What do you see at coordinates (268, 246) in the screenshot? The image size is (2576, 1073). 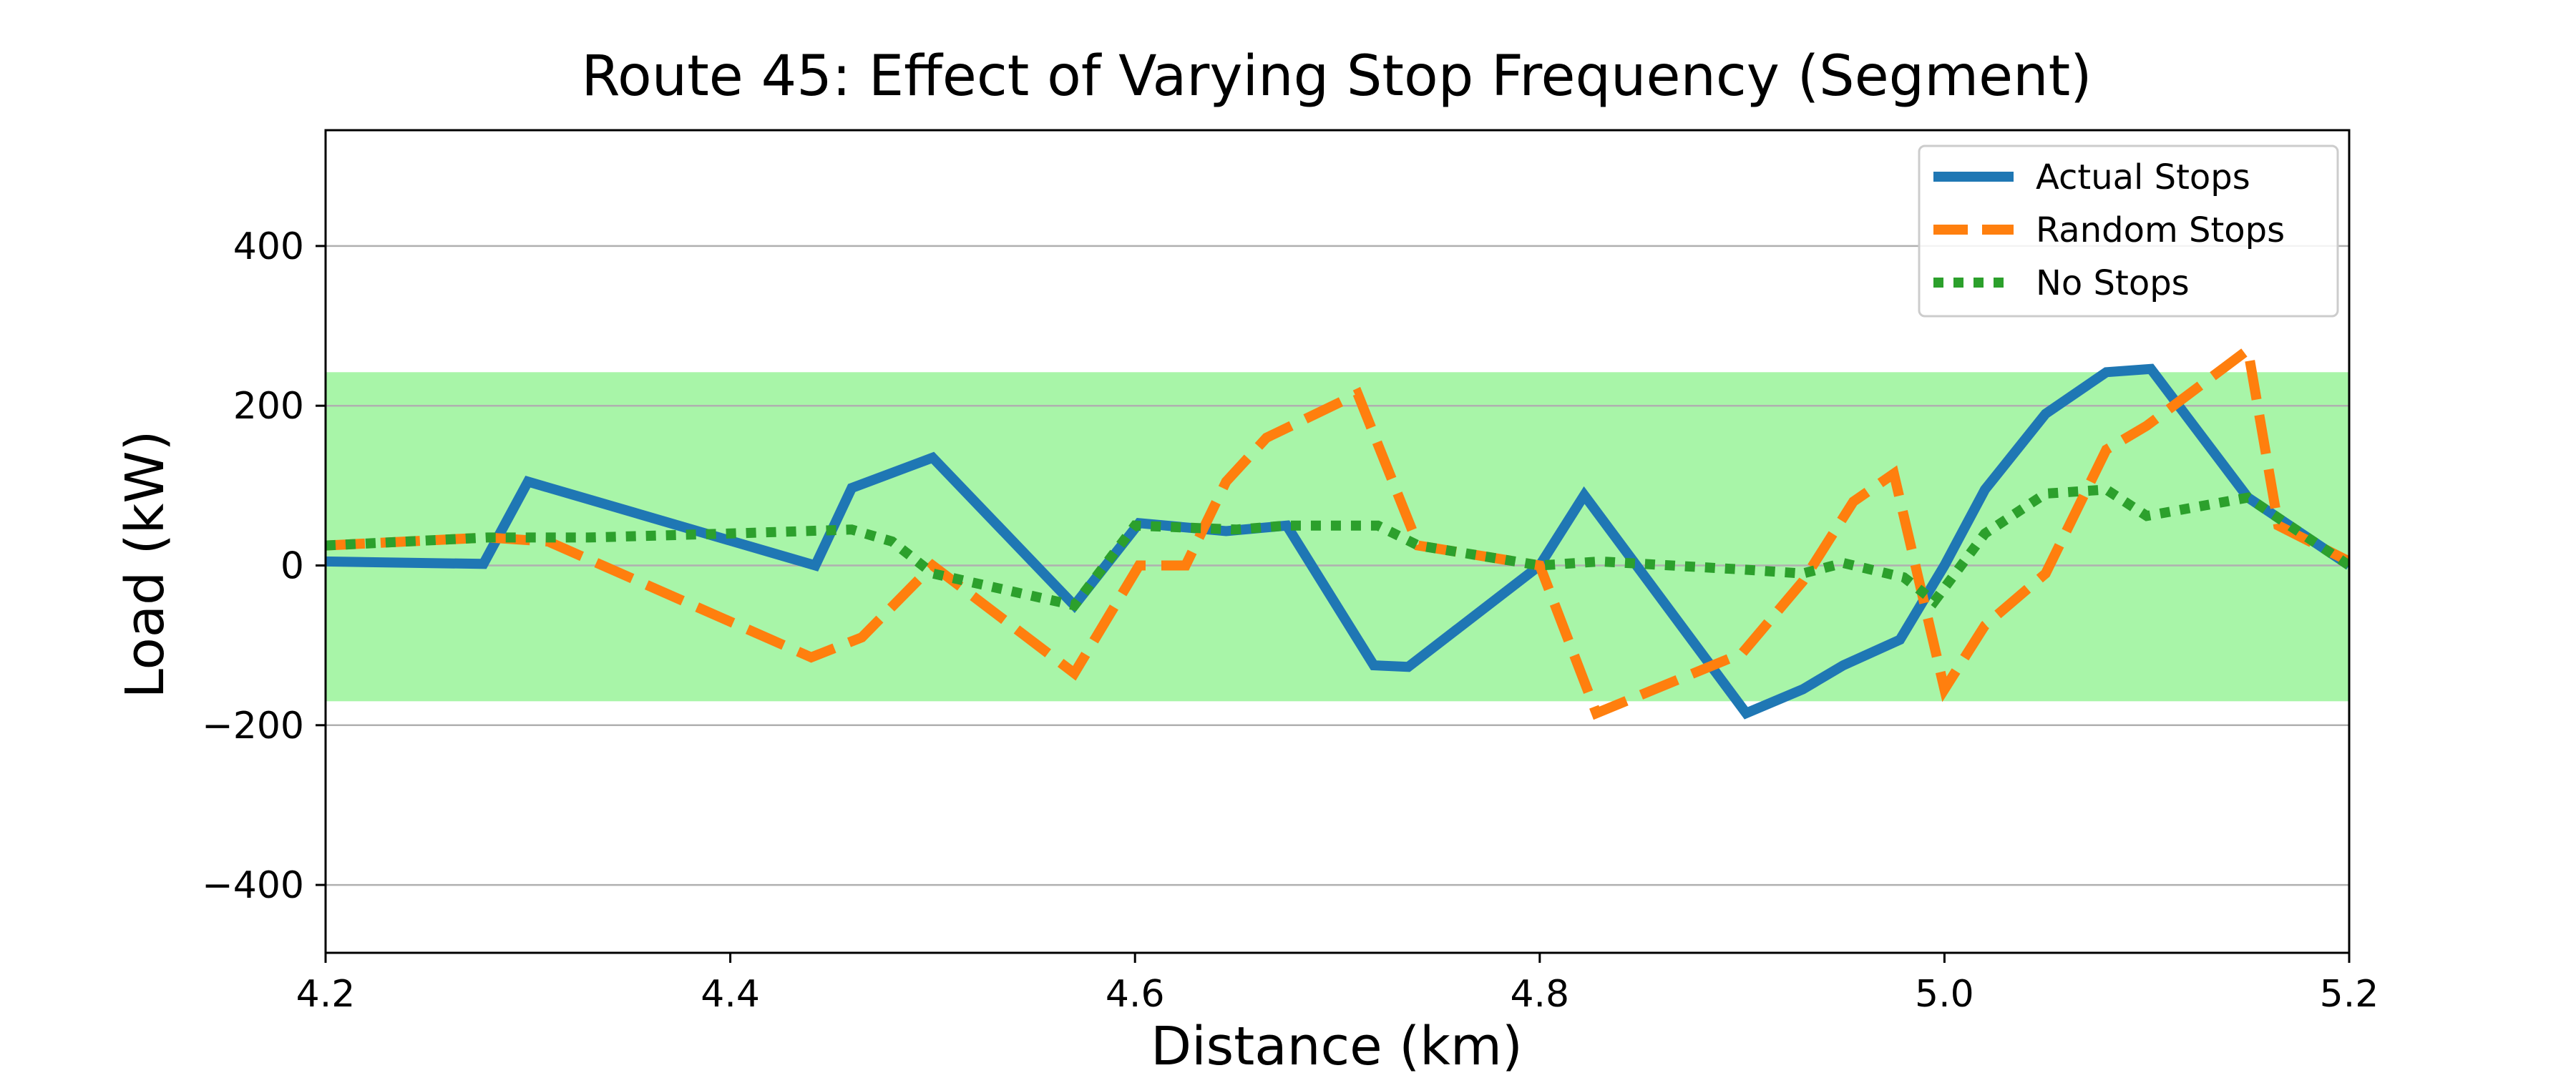 I see `y-tick-label: 400` at bounding box center [268, 246].